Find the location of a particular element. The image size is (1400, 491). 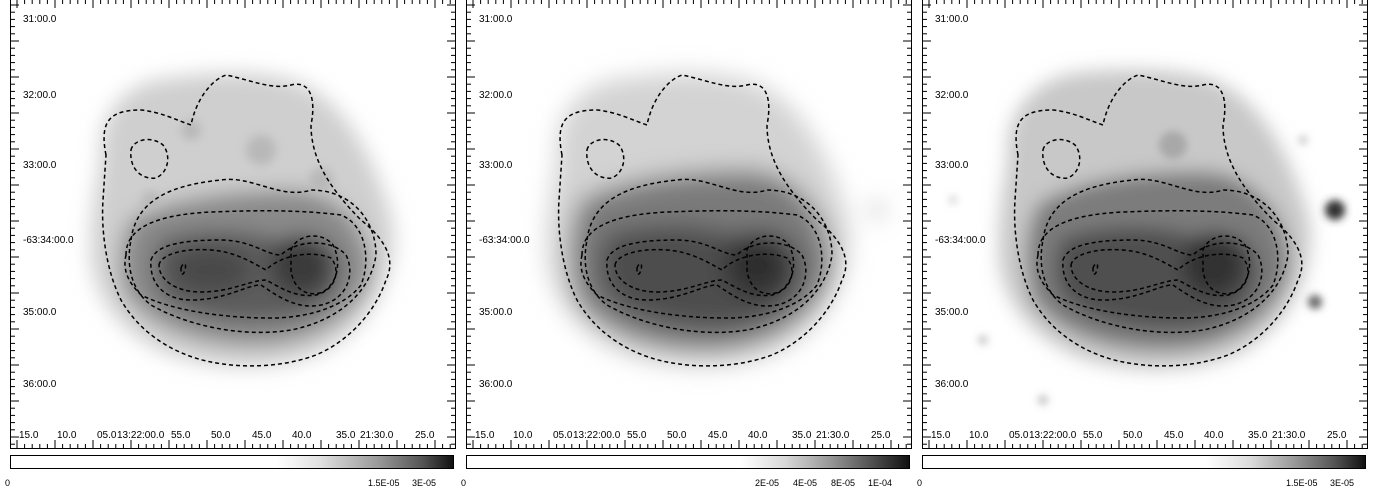

colorbar-tick: 4E-05 is located at coordinates (805, 483).